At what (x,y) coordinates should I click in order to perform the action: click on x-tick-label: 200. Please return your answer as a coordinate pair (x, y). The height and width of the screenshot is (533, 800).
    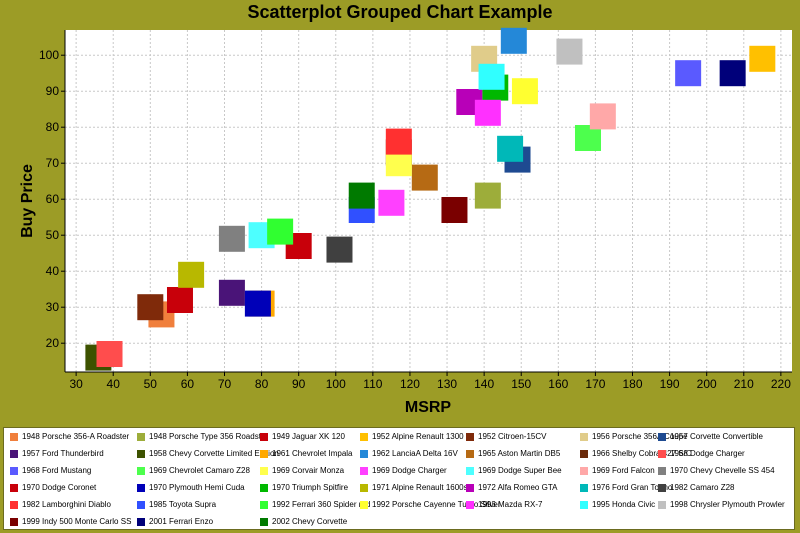
    Looking at the image, I should click on (707, 384).